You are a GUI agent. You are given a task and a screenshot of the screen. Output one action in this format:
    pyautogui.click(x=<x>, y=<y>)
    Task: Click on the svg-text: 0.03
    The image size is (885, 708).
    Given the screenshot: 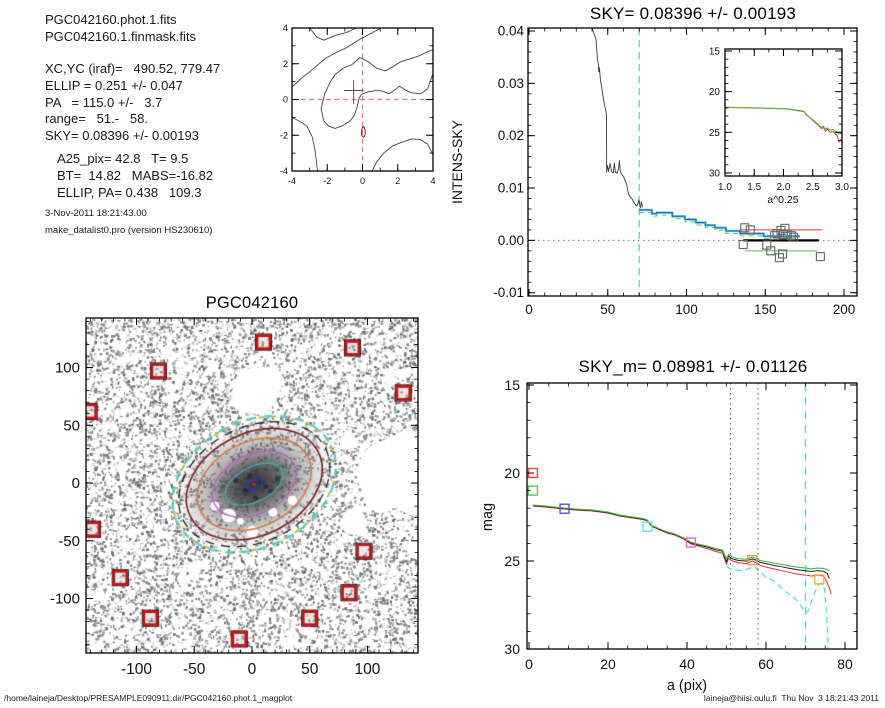 What is the action you would take?
    pyautogui.click(x=511, y=83)
    